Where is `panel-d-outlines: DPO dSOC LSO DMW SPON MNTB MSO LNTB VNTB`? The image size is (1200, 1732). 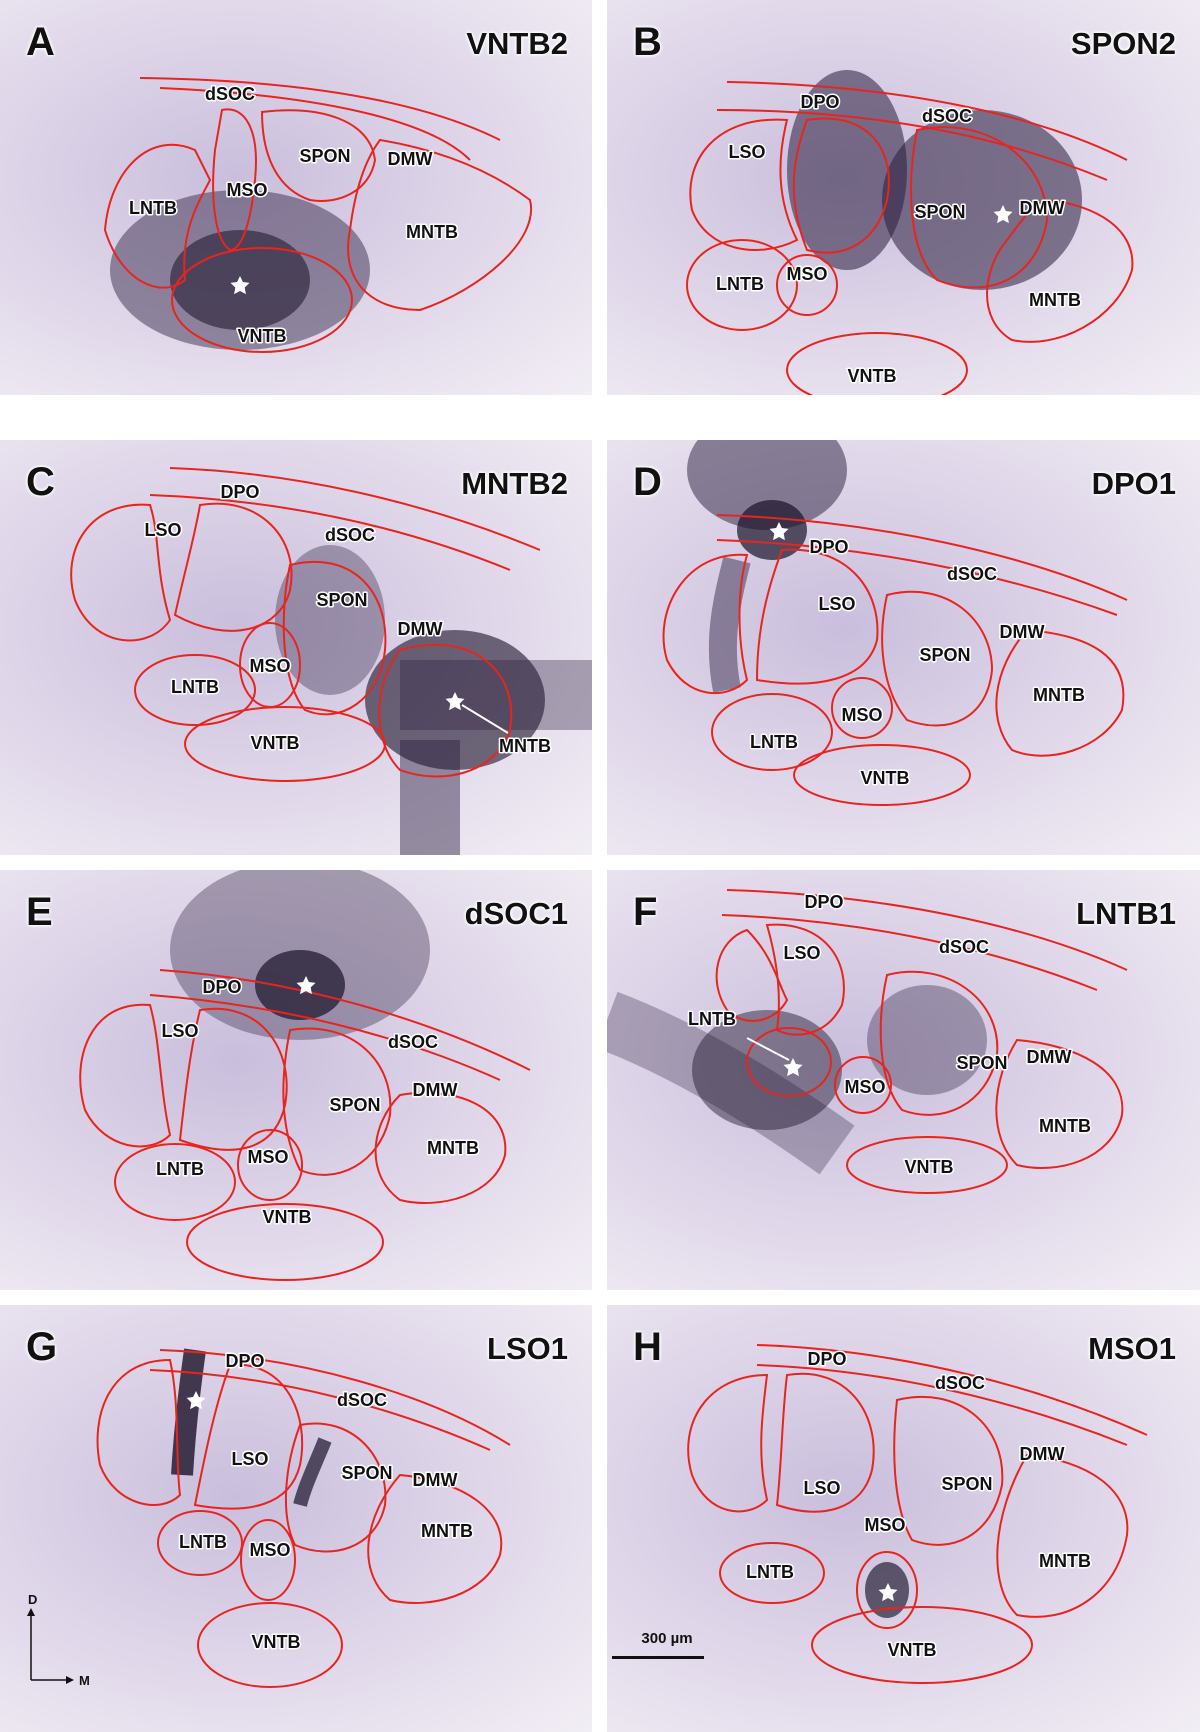 panel-d-outlines: DPO dSOC LSO DMW SPON MNTB MSO LNTB VNTB is located at coordinates (895, 623).